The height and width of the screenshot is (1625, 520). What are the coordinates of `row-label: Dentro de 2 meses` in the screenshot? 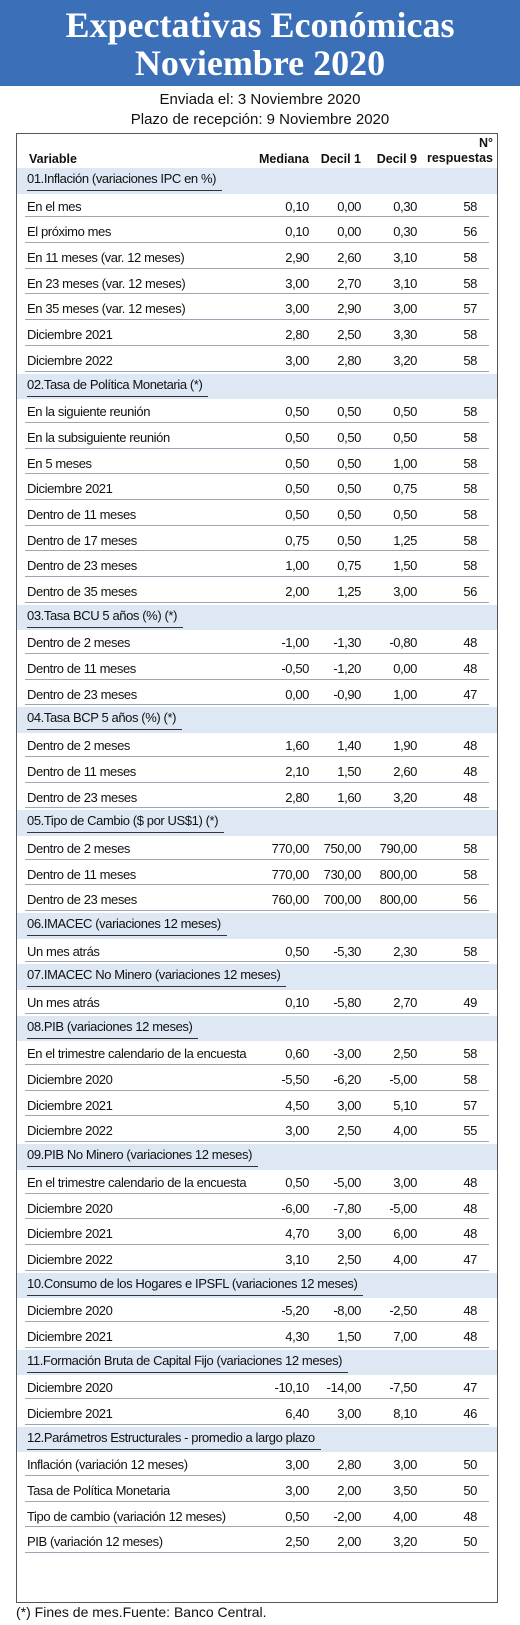 It's located at (79, 746).